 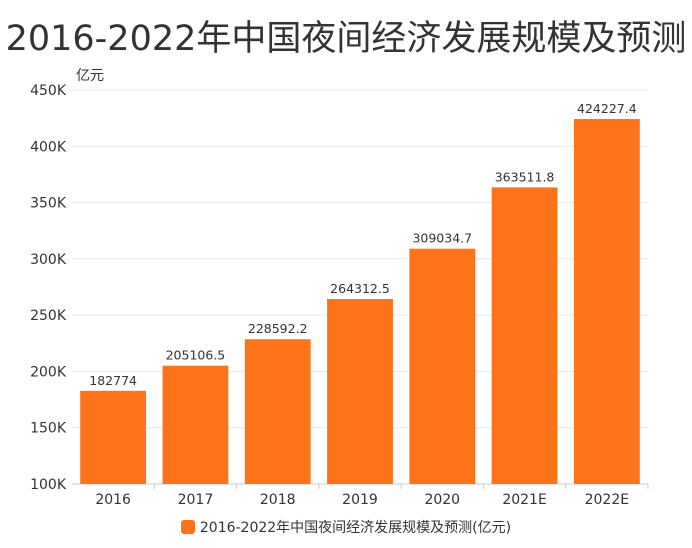 I want to click on chart-title: 2016-2022年中国夜间经济发展规模及预测, so click(x=346, y=39).